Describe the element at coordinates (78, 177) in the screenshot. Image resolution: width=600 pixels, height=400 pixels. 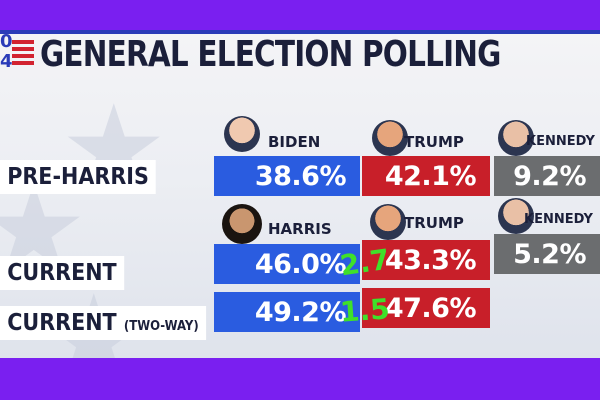
I see `row-label-pre-harris: PRE-HARRIS` at that location.